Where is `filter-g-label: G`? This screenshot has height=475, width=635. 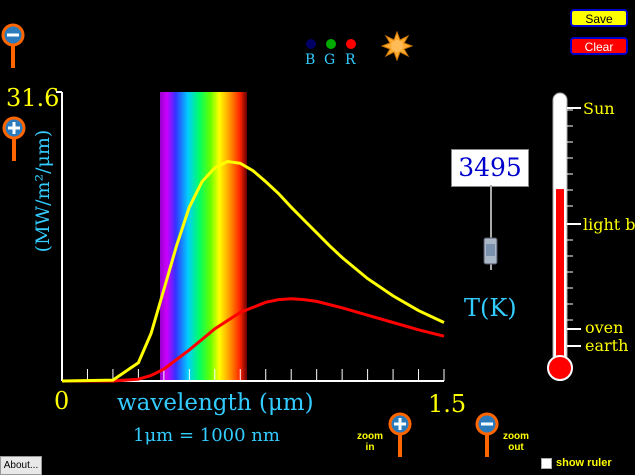
filter-g-label: G is located at coordinates (330, 60).